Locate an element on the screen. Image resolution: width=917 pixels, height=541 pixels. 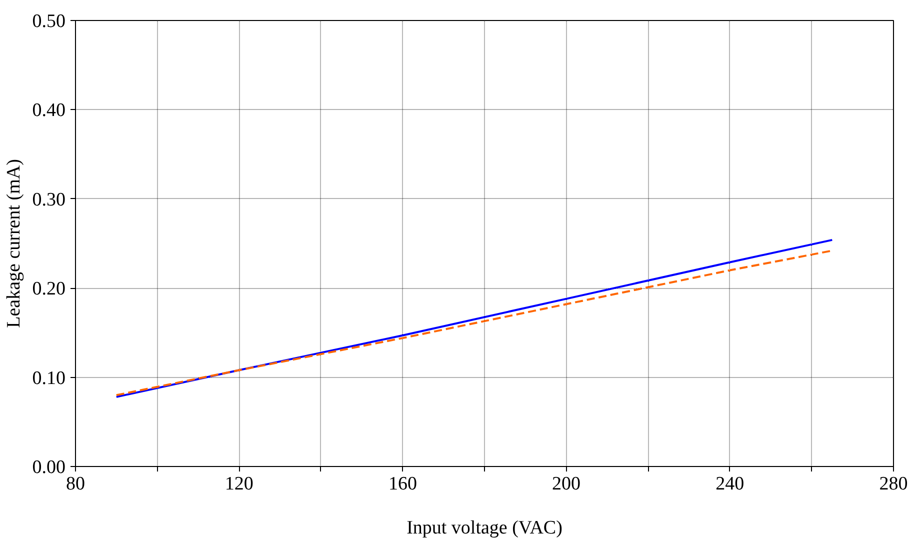
x-tick-label: 280 is located at coordinates (893, 484).